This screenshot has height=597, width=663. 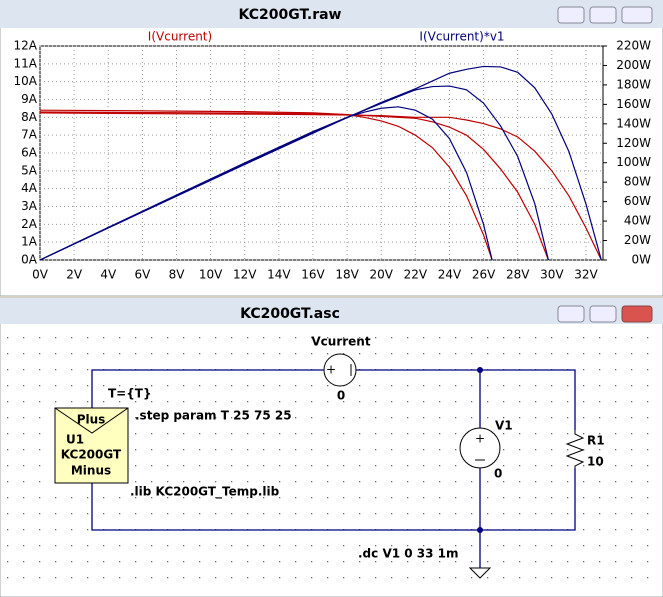 What do you see at coordinates (596, 441) in the screenshot?
I see `r1-name: R1` at bounding box center [596, 441].